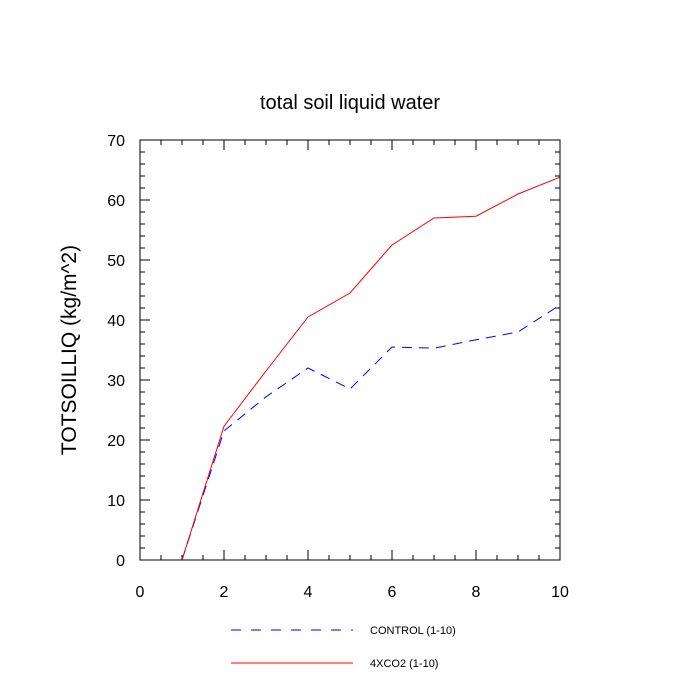  I want to click on legend-label: CONTROL (1-10), so click(413, 631).